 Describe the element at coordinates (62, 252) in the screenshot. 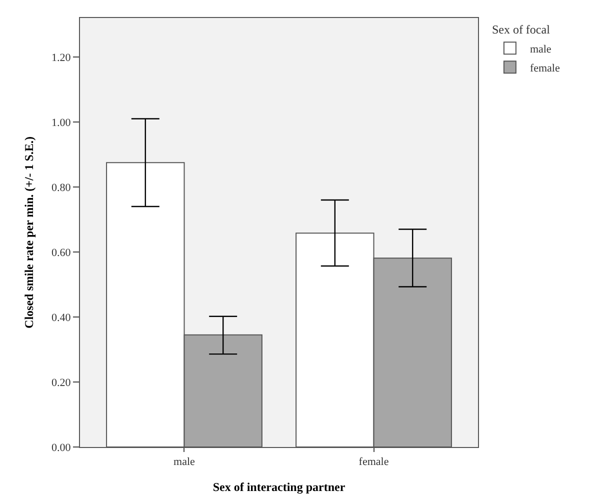

I see `y-tick-label: 0.60` at that location.